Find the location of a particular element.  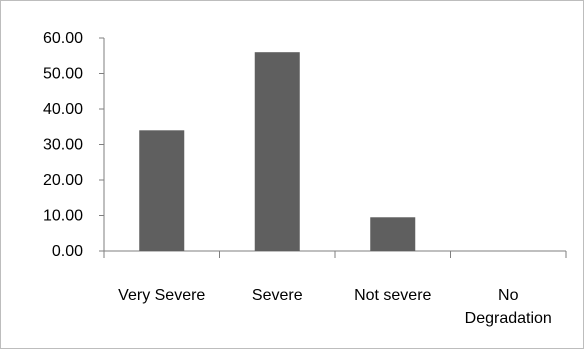

y-tick-label: 50.00 is located at coordinates (63, 74).